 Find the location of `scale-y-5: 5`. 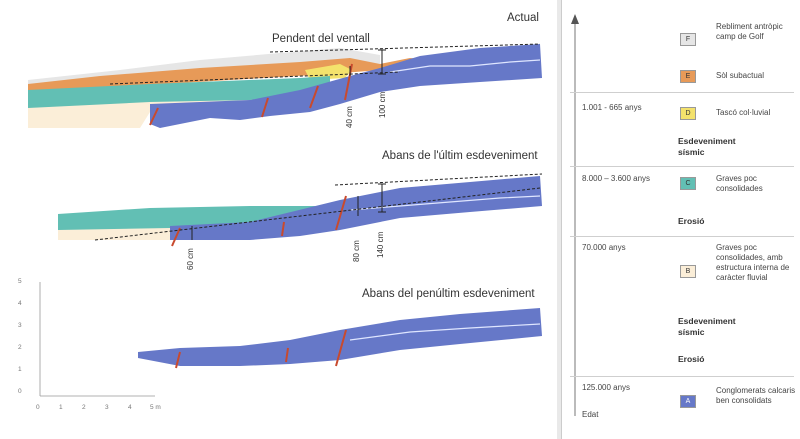

scale-y-5: 5 is located at coordinates (20, 281).